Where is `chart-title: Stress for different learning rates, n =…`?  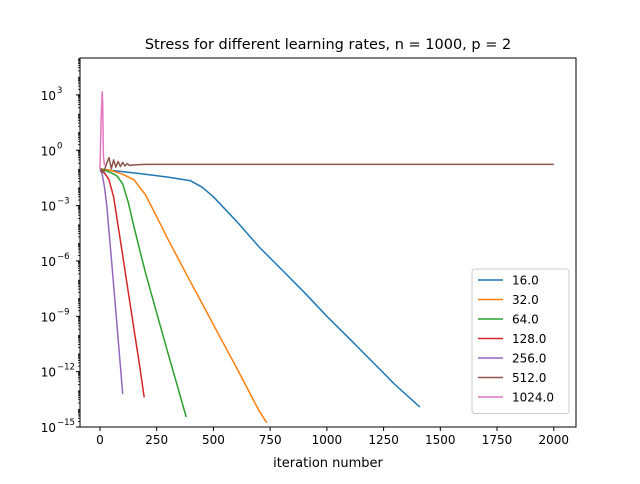
chart-title: Stress for different learning rates, n =… is located at coordinates (328, 45).